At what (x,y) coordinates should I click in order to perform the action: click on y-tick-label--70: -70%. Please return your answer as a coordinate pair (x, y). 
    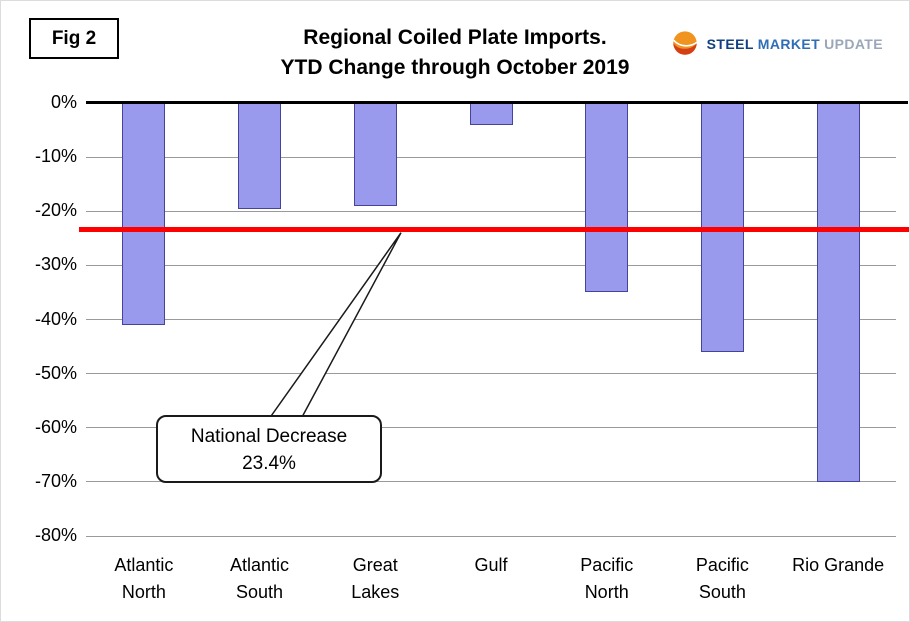
    Looking at the image, I should click on (55, 480).